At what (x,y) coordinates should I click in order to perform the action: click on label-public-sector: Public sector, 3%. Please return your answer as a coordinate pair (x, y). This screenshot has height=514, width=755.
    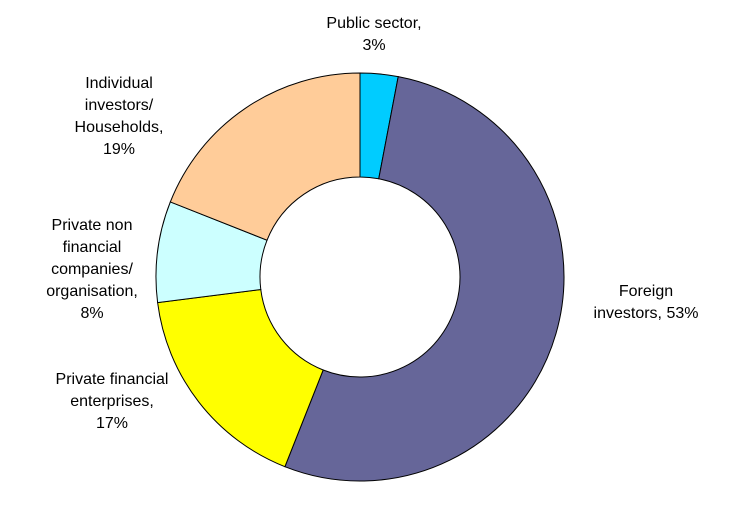
    Looking at the image, I should click on (374, 35).